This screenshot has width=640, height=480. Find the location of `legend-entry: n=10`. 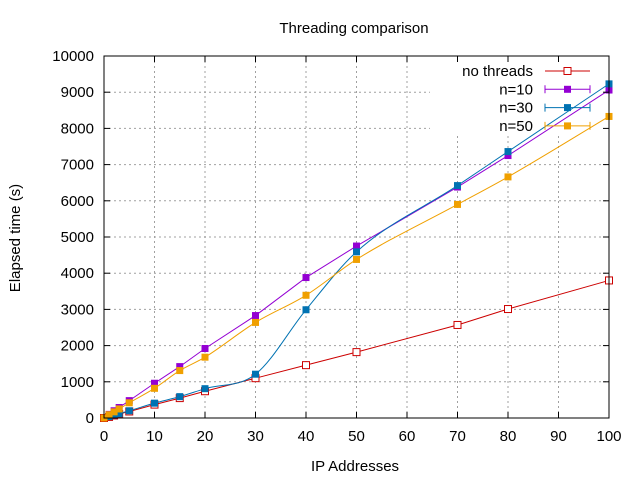

legend-entry: n=10 is located at coordinates (545, 89).